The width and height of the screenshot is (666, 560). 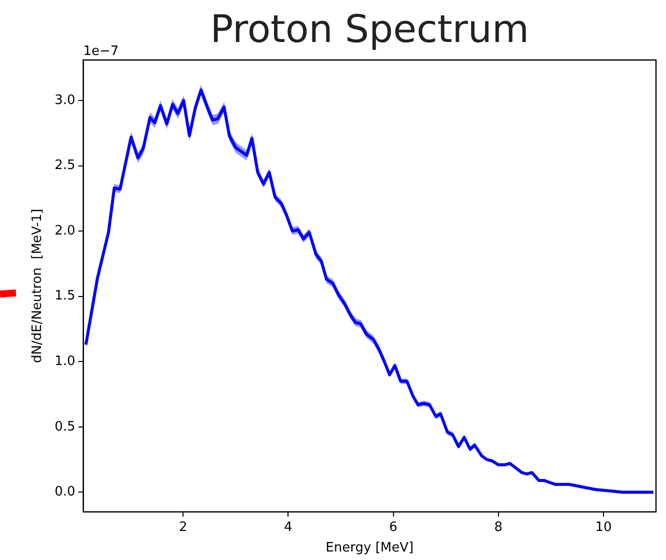 What do you see at coordinates (370, 29) in the screenshot?
I see `chart-title: Proton Spectrum` at bounding box center [370, 29].